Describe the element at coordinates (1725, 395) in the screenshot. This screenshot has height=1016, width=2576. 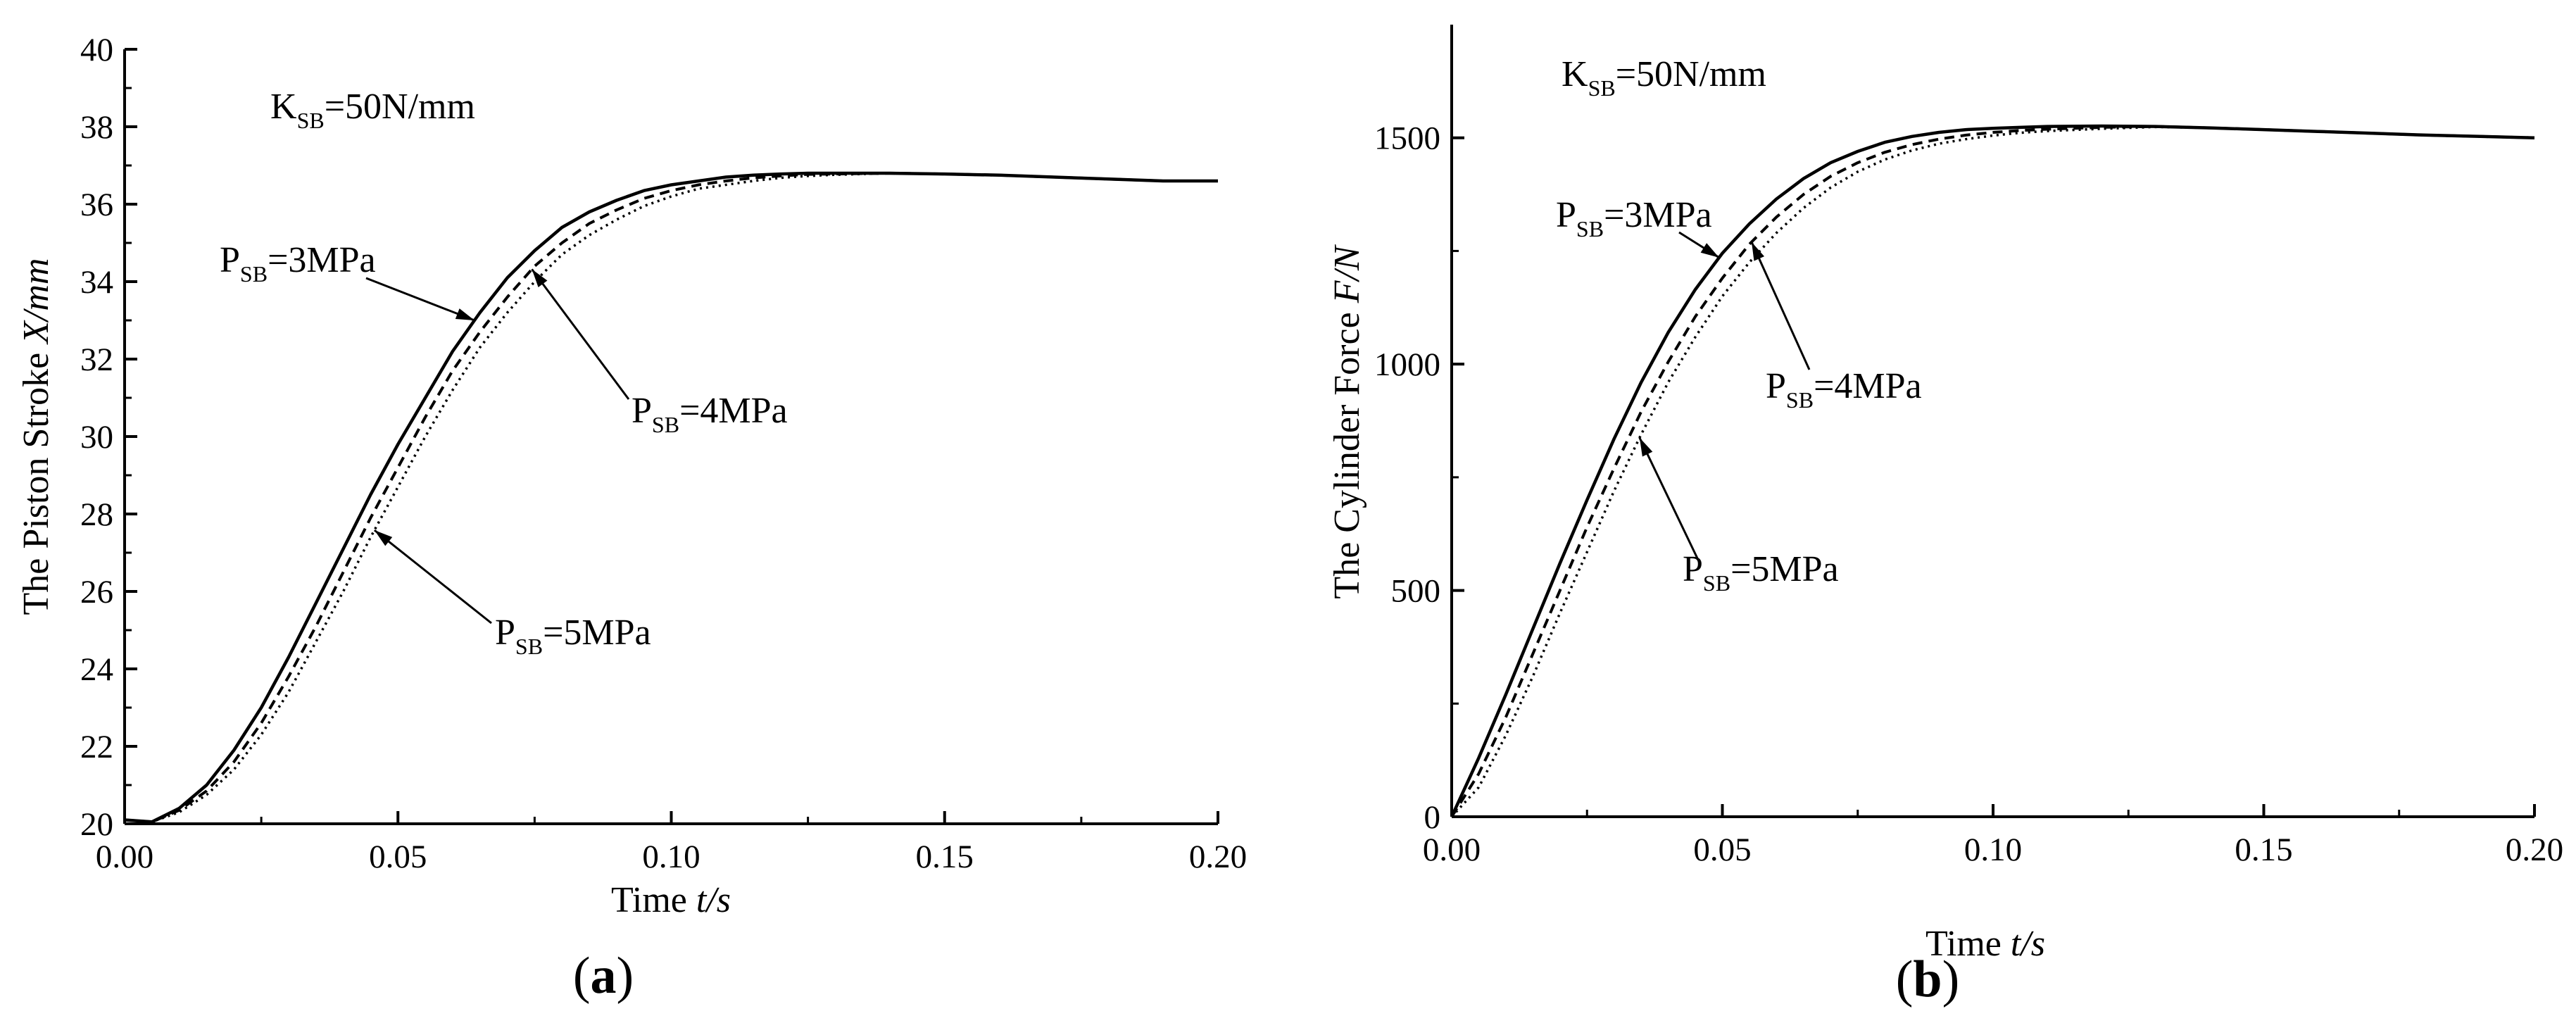
I see `panel-b-arrows` at that location.